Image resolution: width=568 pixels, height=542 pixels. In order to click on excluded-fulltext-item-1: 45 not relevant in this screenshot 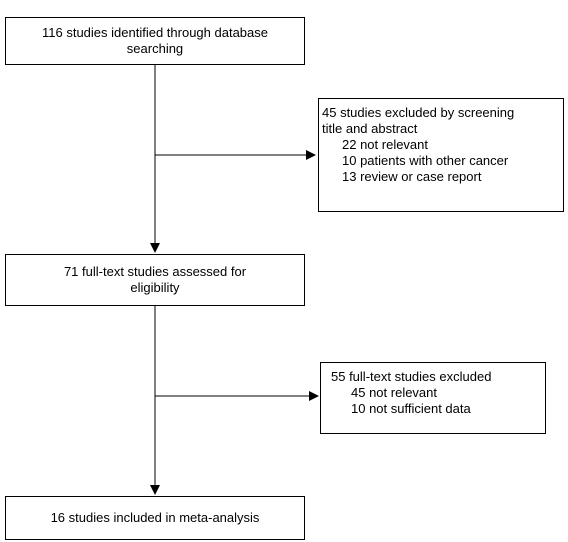, I will do `click(394, 392)`.